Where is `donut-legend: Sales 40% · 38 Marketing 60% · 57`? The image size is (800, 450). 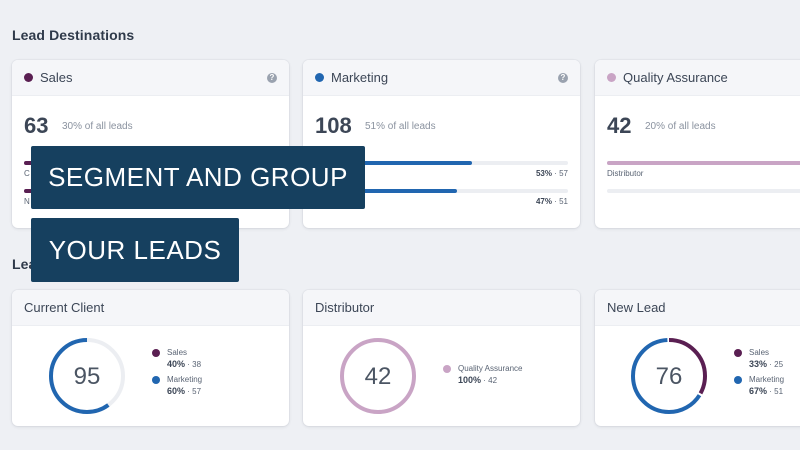
donut-legend: Sales 40% · 38 Marketing 60% · 57 is located at coordinates (177, 375).